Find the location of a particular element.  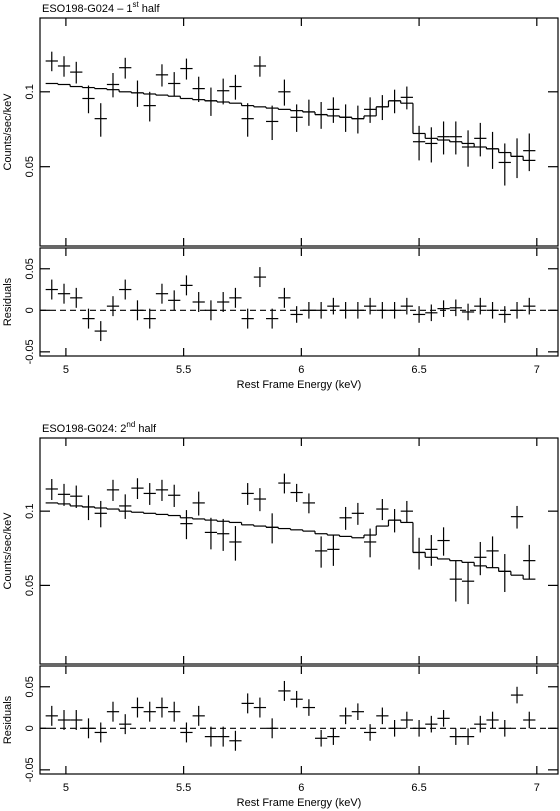

title-superscript: nd is located at coordinates (130, 424).